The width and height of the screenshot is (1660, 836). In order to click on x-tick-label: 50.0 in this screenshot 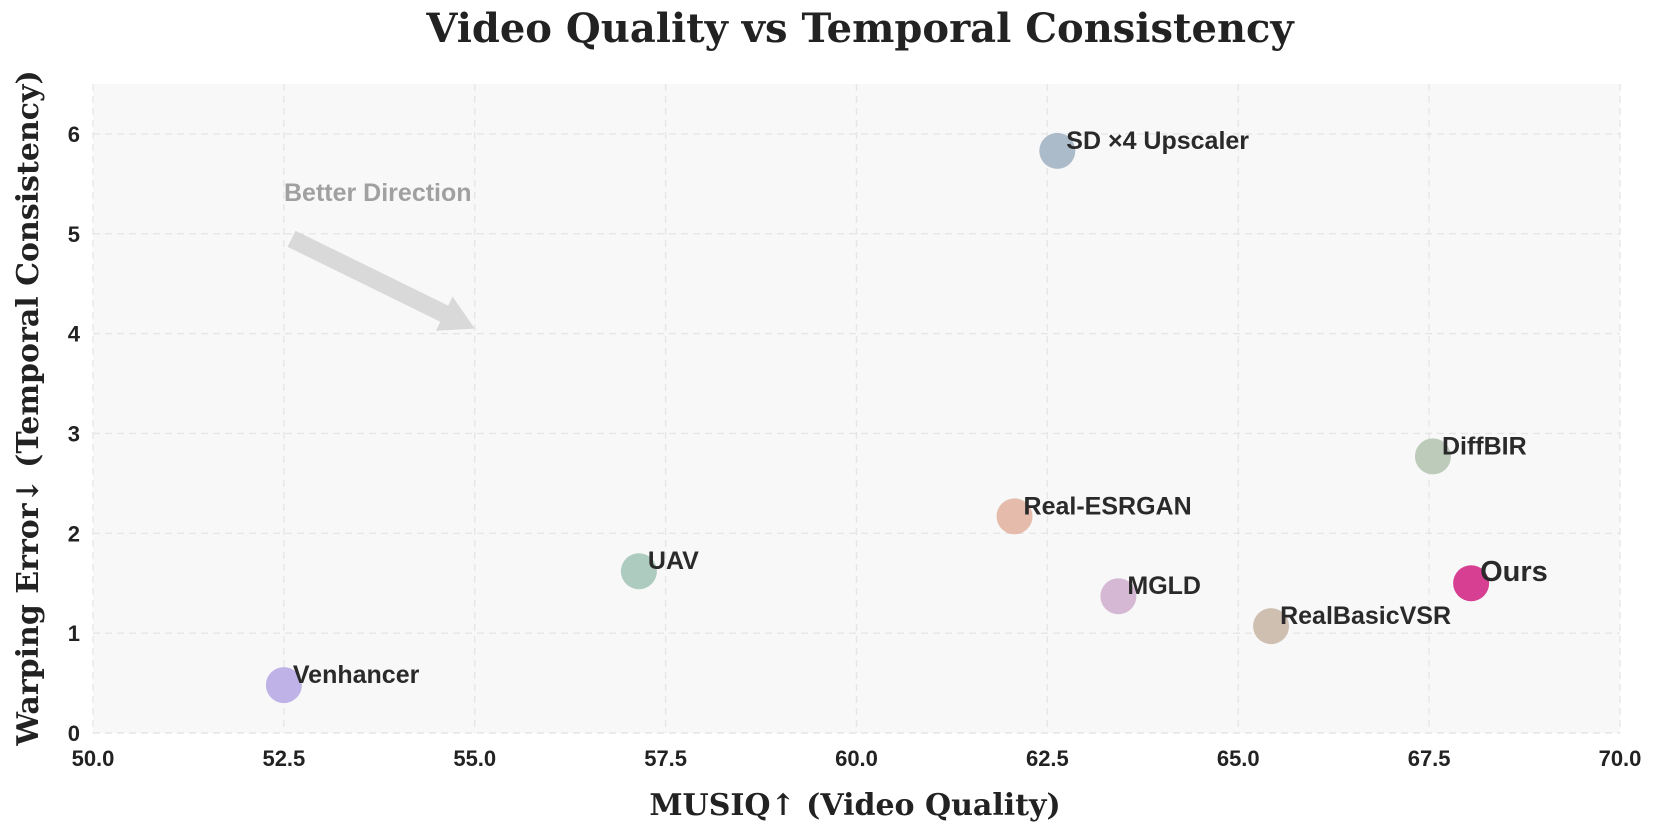, I will do `click(93, 758)`.